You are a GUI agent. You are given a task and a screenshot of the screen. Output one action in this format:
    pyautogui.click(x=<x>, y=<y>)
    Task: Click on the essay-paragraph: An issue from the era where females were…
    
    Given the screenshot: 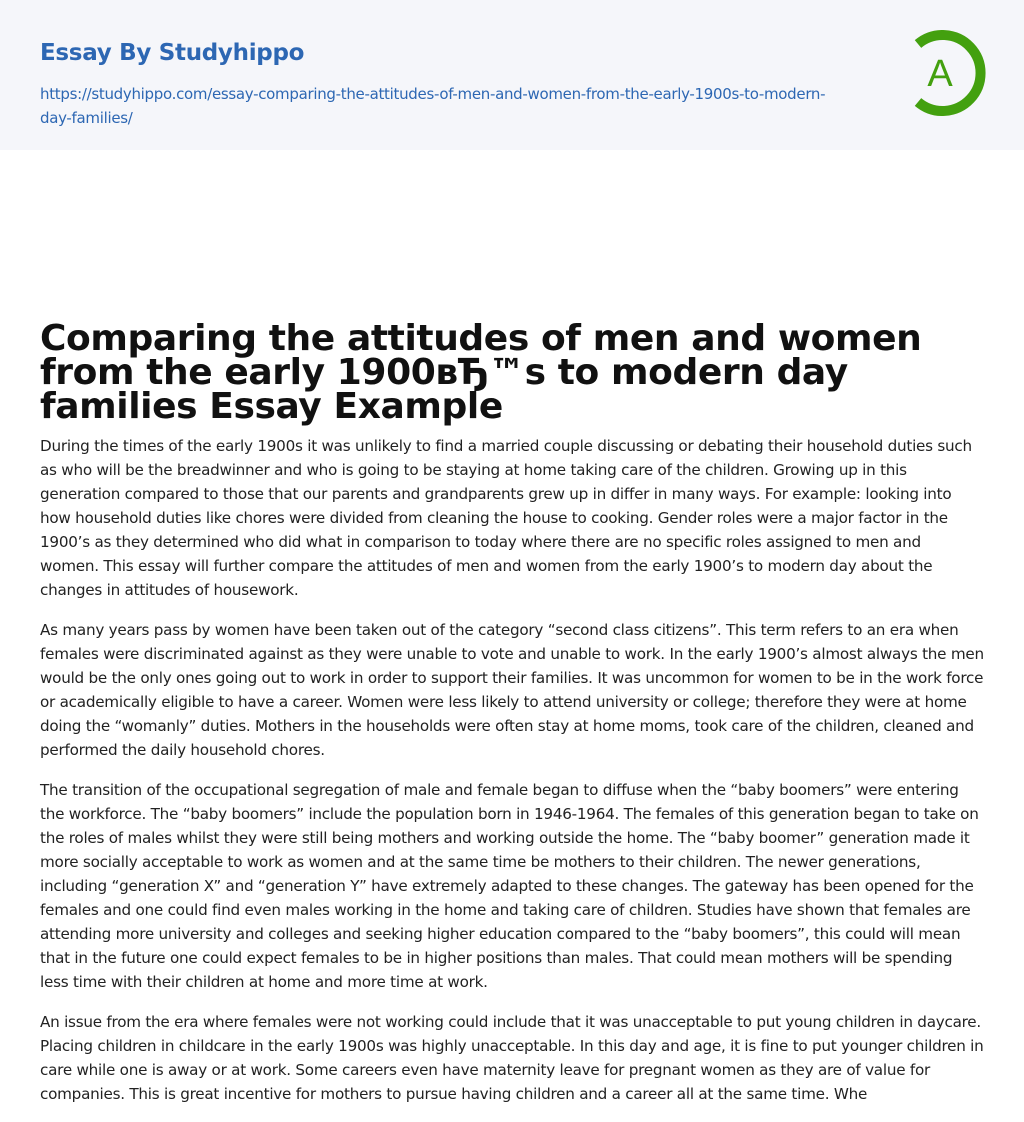 What is the action you would take?
    pyautogui.click(x=512, y=1058)
    